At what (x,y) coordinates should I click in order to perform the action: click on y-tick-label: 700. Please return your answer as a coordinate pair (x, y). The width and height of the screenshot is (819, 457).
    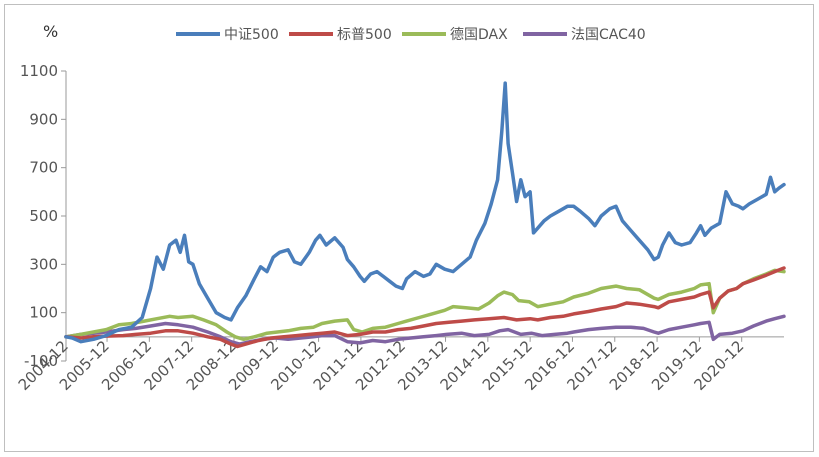
    Looking at the image, I should click on (43, 168).